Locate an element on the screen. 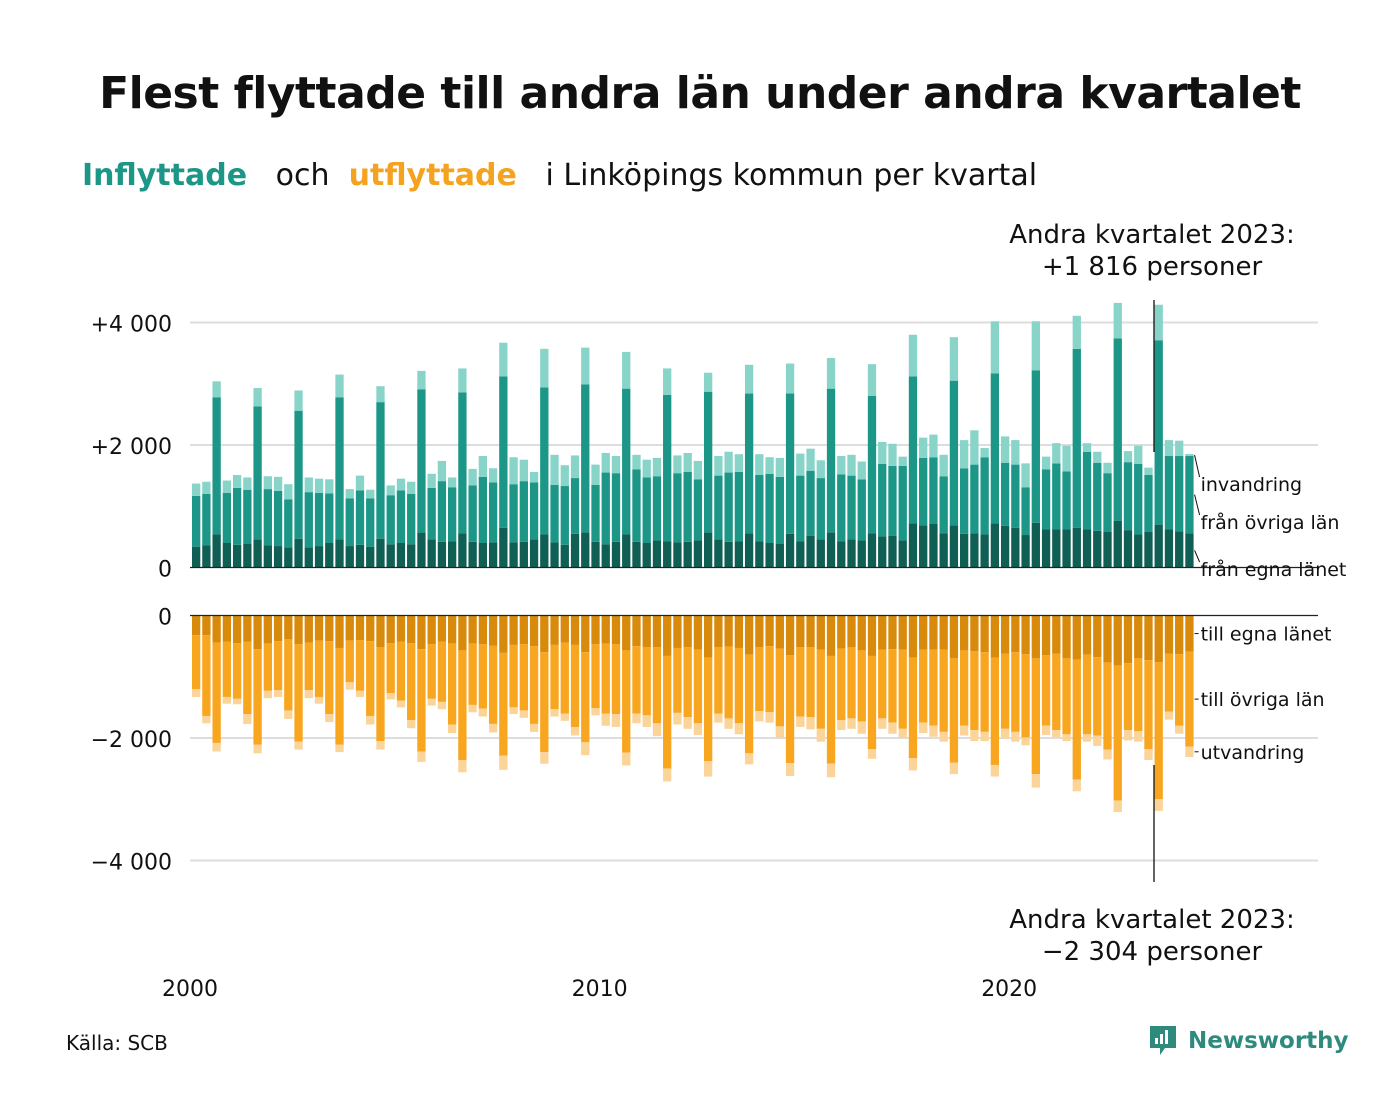  y-tick-label: 0 is located at coordinates (165, 570).